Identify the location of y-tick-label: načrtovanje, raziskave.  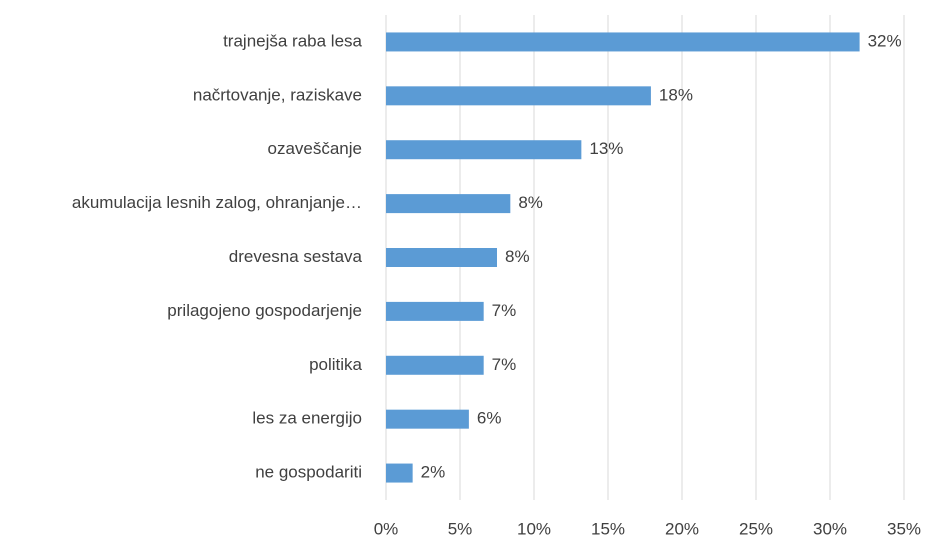
(277, 94).